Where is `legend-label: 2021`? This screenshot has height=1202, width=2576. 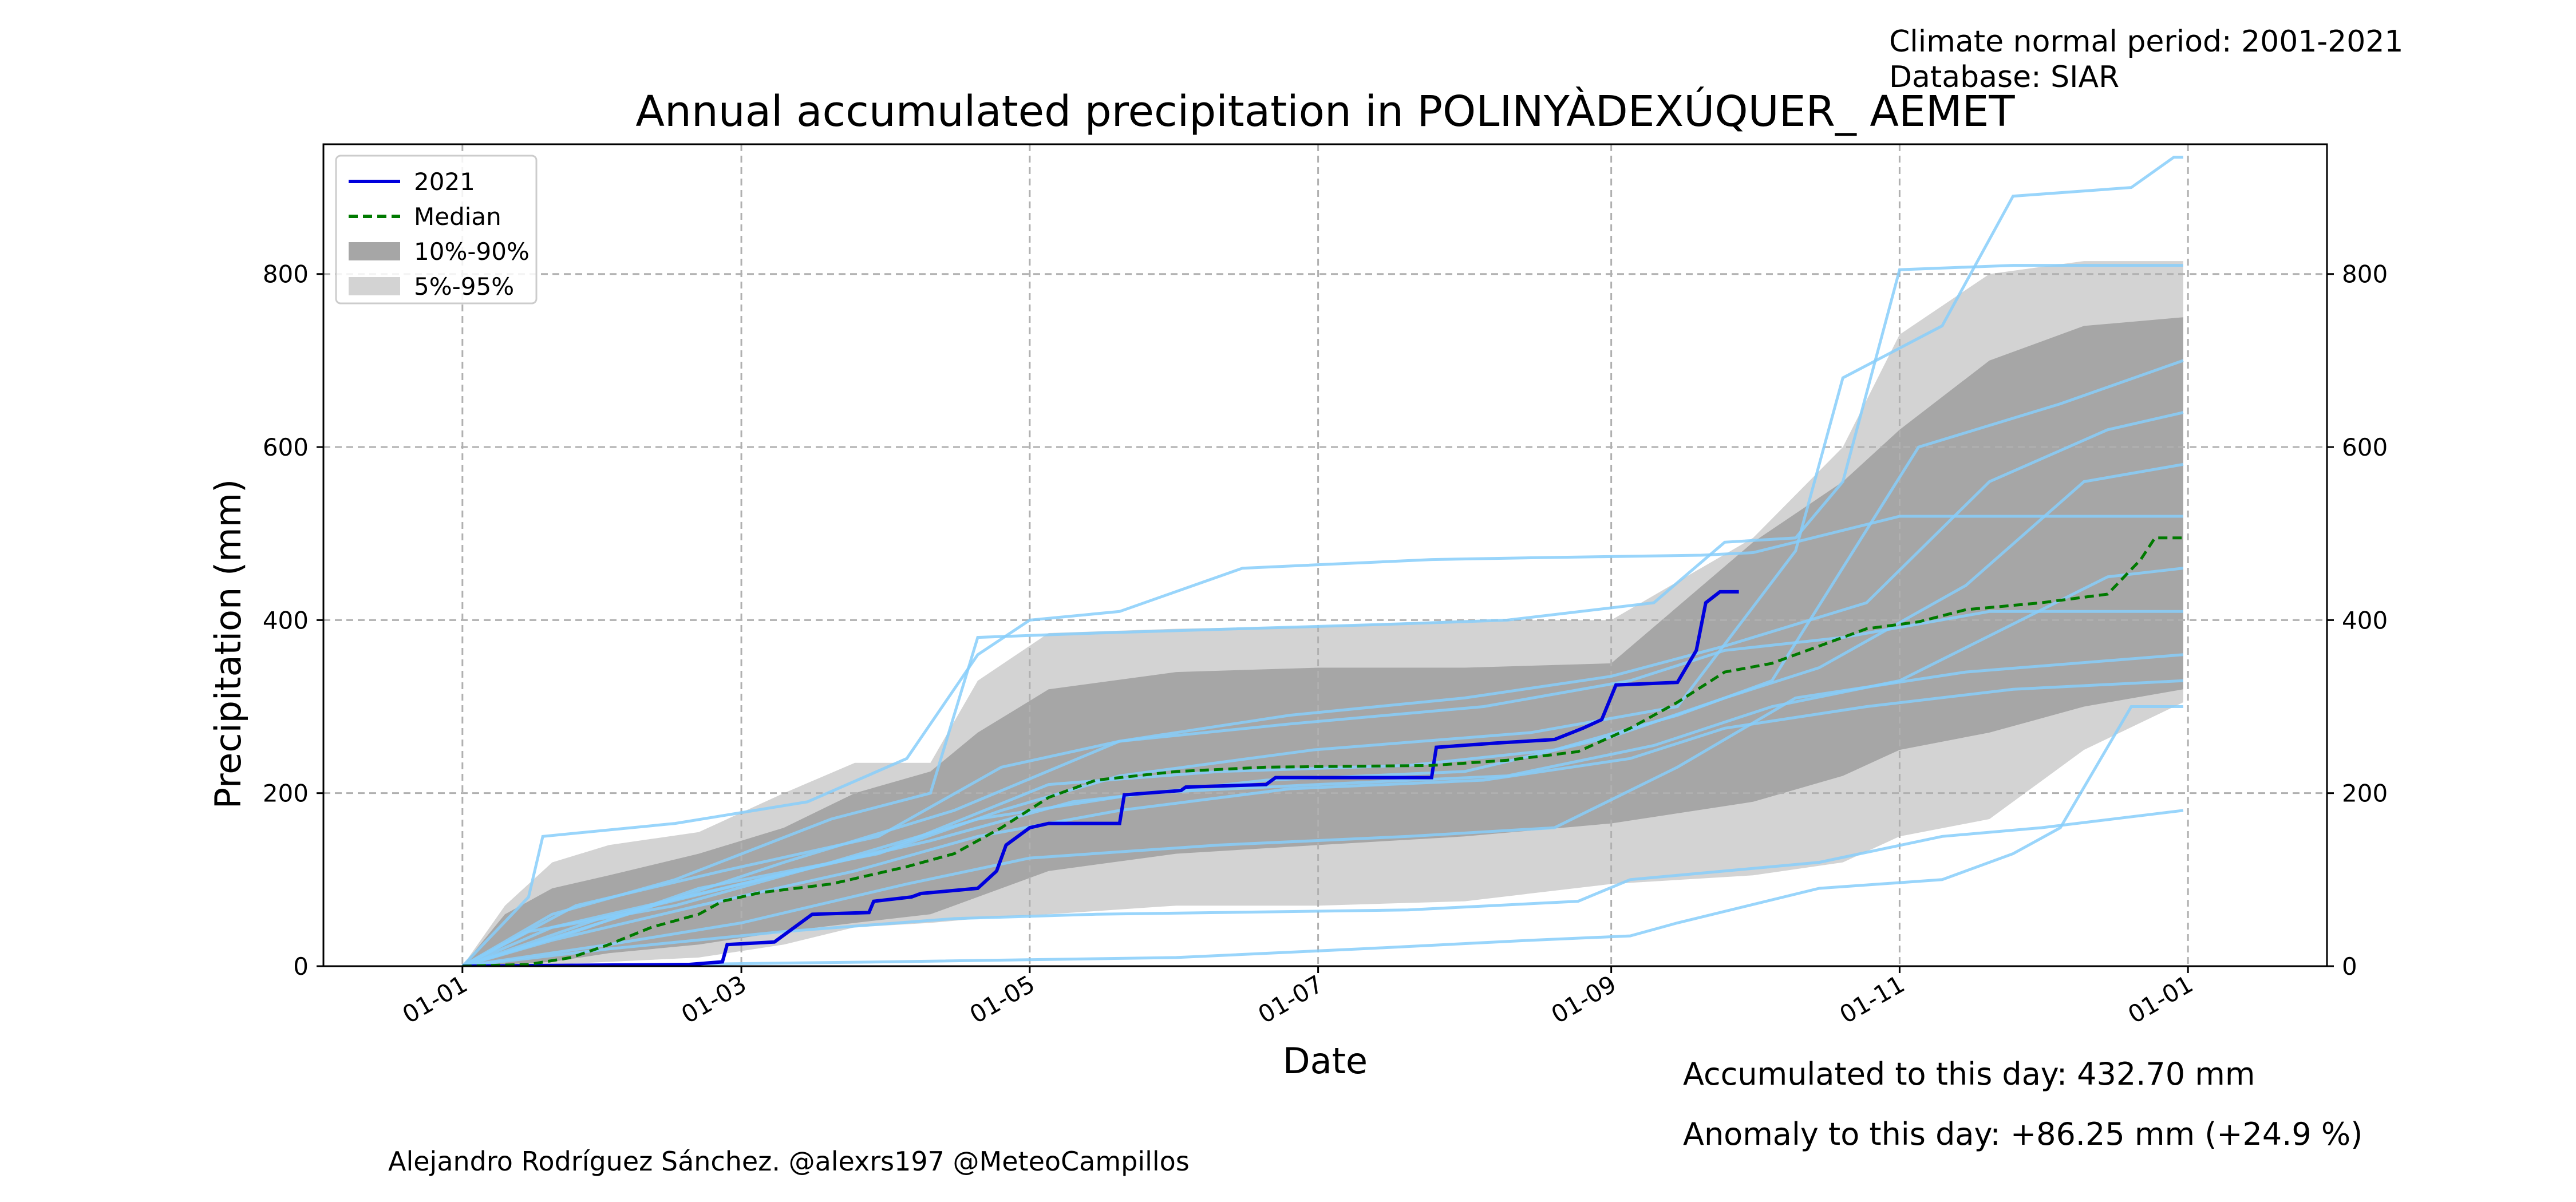
legend-label: 2021 is located at coordinates (444, 182).